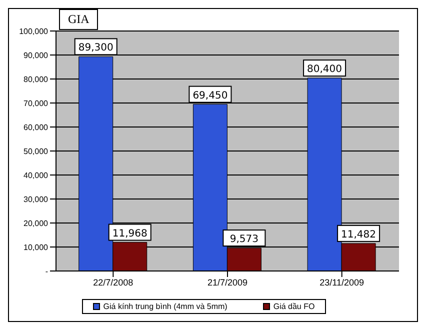 This screenshot has height=328, width=424. What do you see at coordinates (113, 282) in the screenshot?
I see `x-tick-label: 22/7/2008` at bounding box center [113, 282].